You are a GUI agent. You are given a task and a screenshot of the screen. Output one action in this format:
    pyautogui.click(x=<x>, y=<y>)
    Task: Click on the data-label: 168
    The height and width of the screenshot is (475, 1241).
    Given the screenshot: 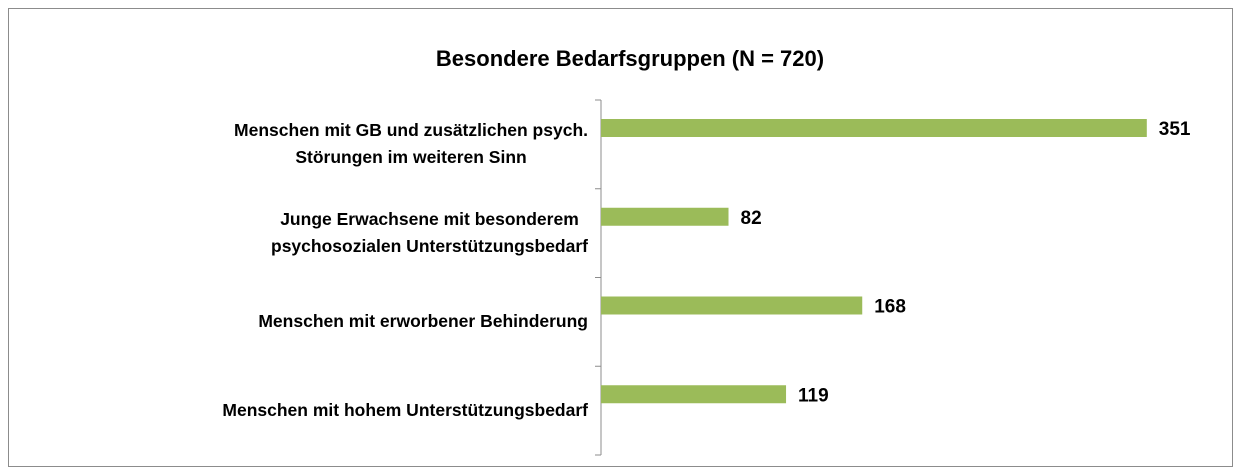 What is the action you would take?
    pyautogui.click(x=890, y=307)
    